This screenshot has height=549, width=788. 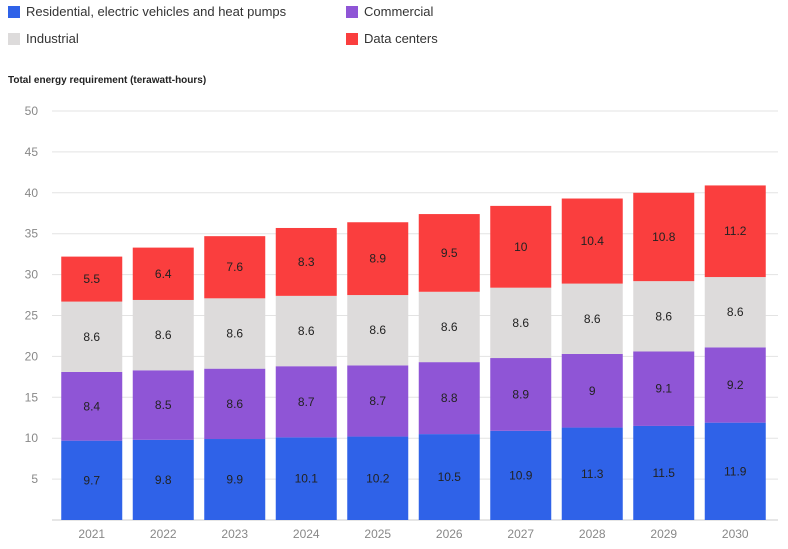 I want to click on data-label-2026-0: 10.5, so click(x=450, y=477).